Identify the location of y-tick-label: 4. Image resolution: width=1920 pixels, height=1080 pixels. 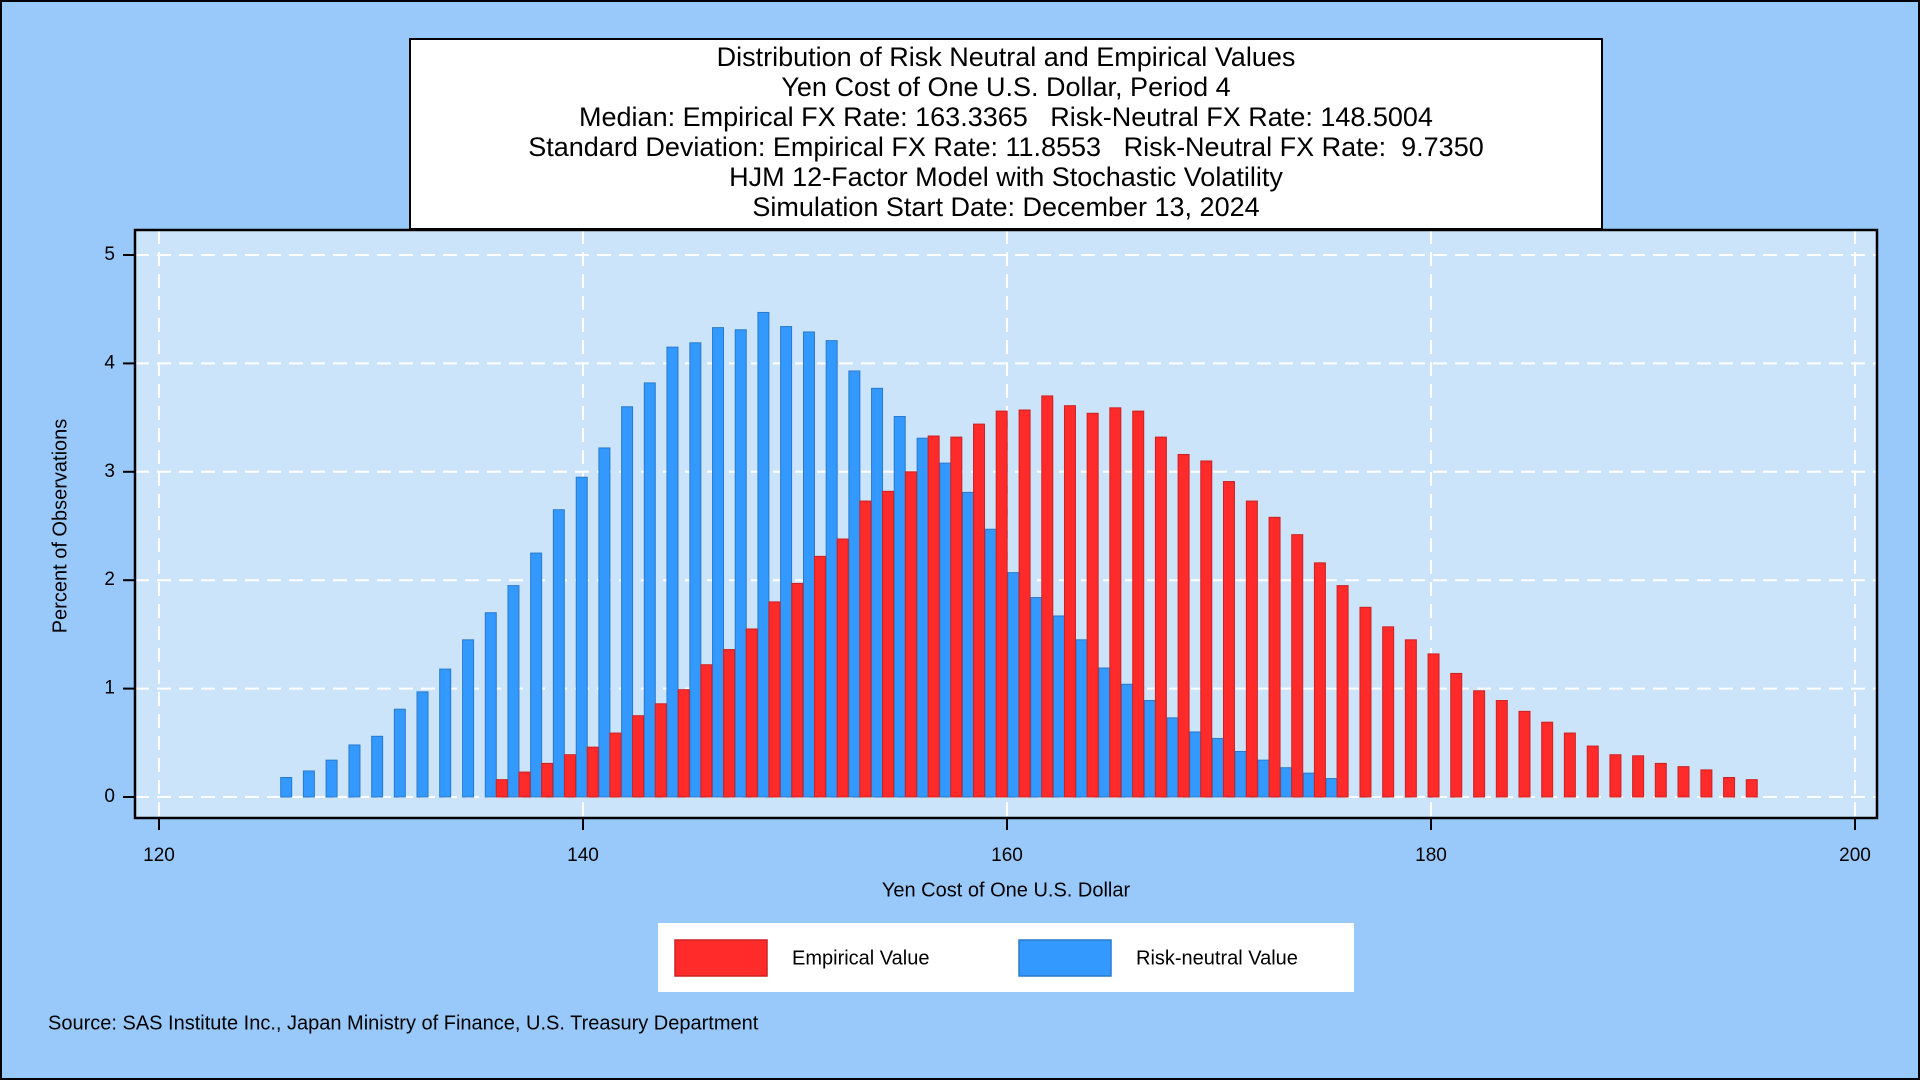
(109, 362).